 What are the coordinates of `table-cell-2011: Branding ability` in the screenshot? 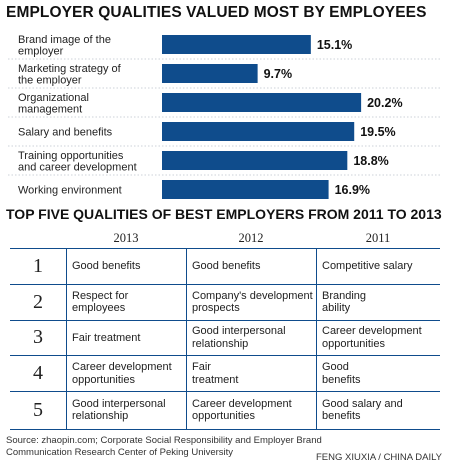 It's located at (344, 302).